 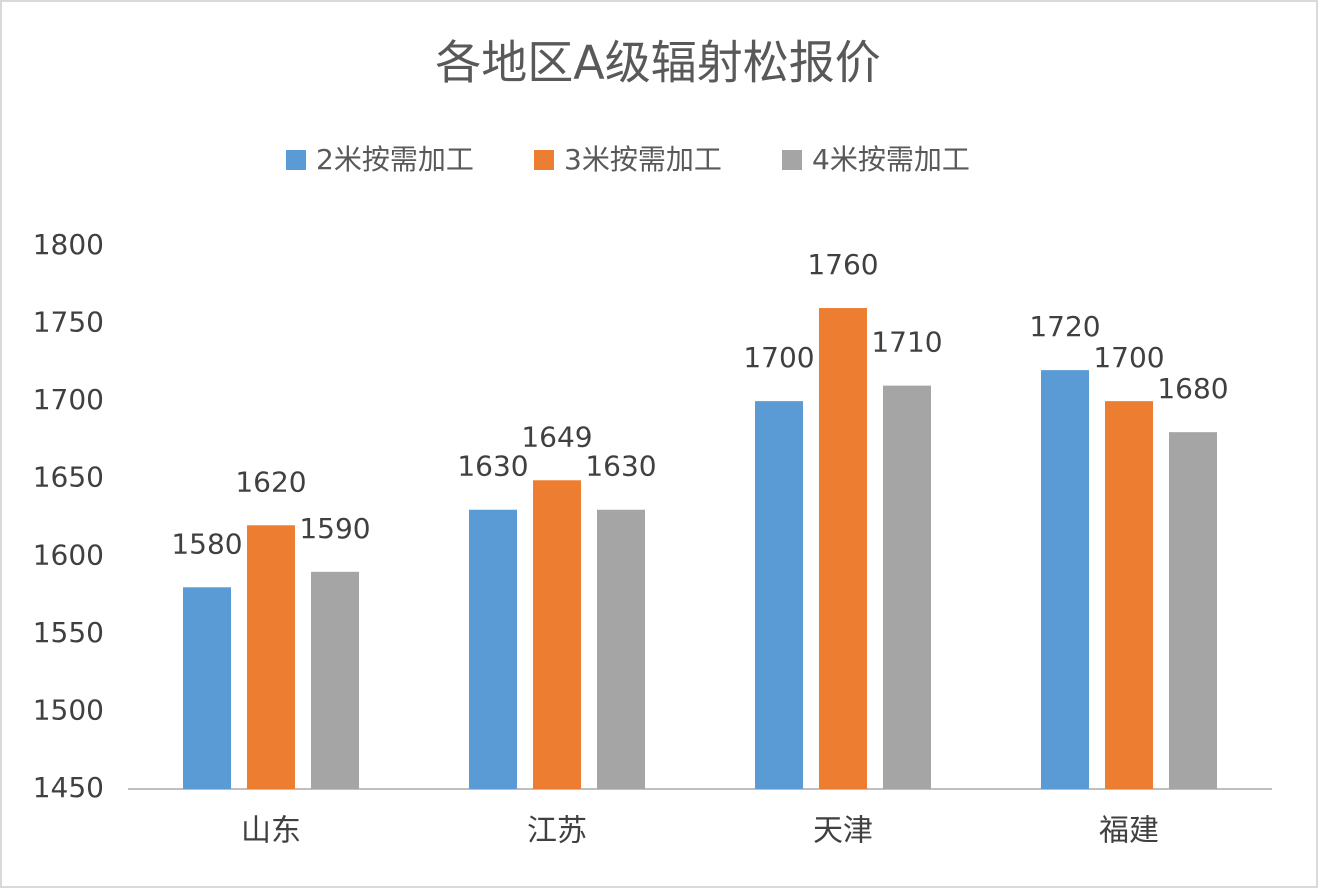 I want to click on y-tick-label: 1550, so click(x=68, y=632).